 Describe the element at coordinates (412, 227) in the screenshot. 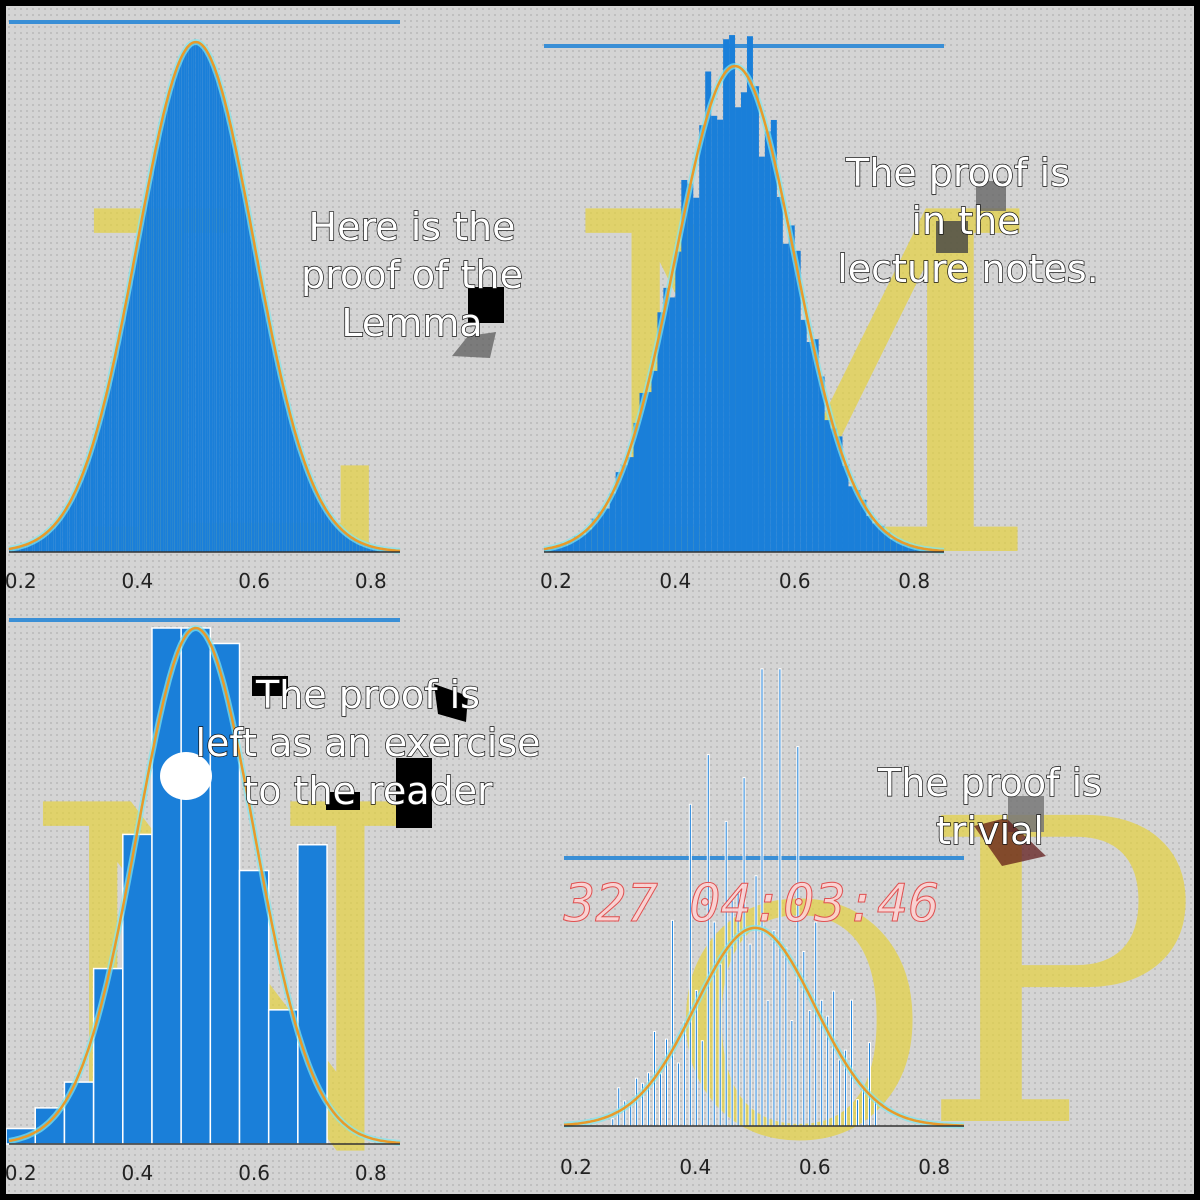

I see `annotation-line: Here is the` at that location.